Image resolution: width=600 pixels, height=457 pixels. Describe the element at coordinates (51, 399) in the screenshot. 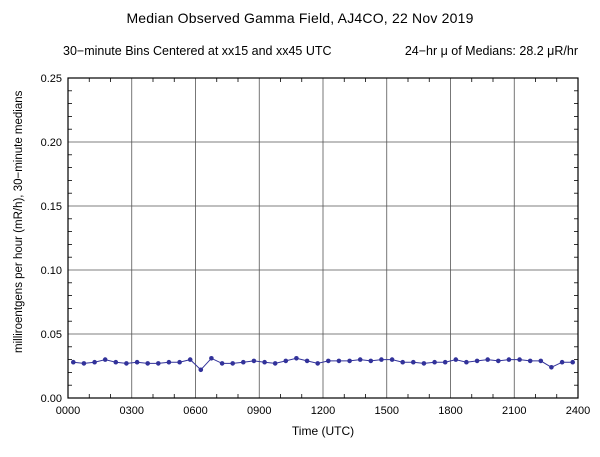

I see `svg-text: 0.00` at that location.